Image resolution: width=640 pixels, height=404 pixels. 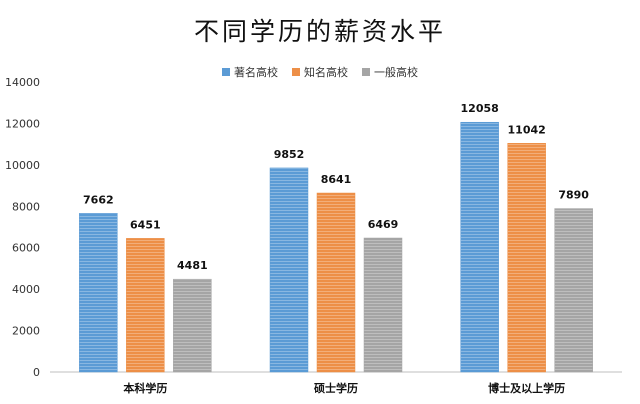 What do you see at coordinates (383, 224) in the screenshot?
I see `data-label-1-2: 6469` at bounding box center [383, 224].